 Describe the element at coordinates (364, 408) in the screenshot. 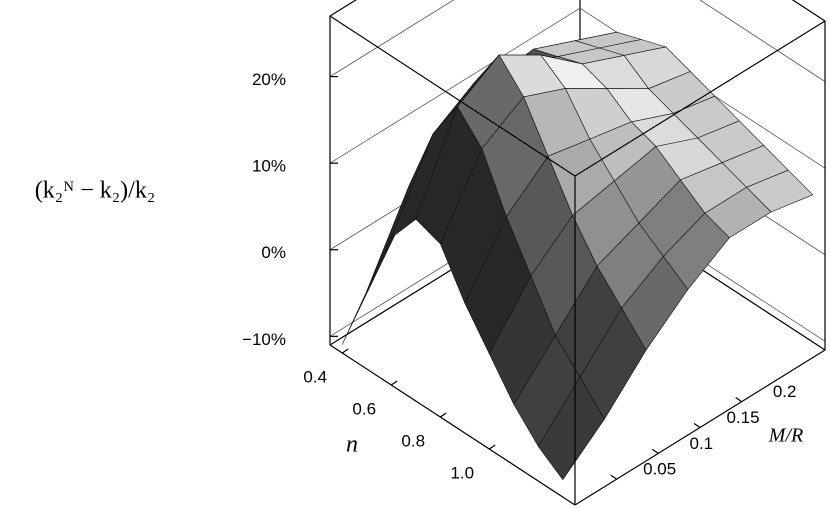

I see `x-tick-label: 0.6` at that location.